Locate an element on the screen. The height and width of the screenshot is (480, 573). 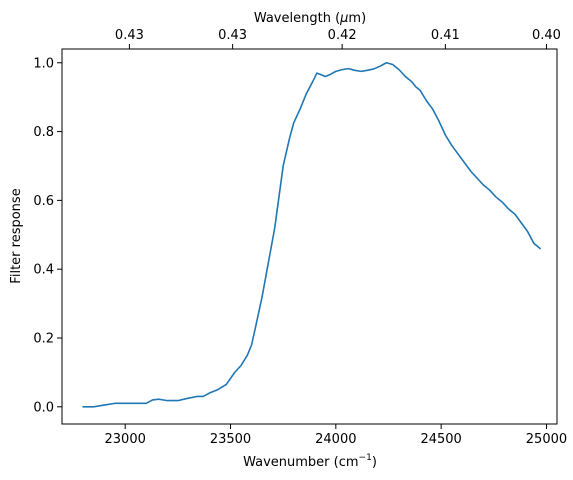
x-axis-title: Wavenumber (cm−1) is located at coordinates (310, 461).